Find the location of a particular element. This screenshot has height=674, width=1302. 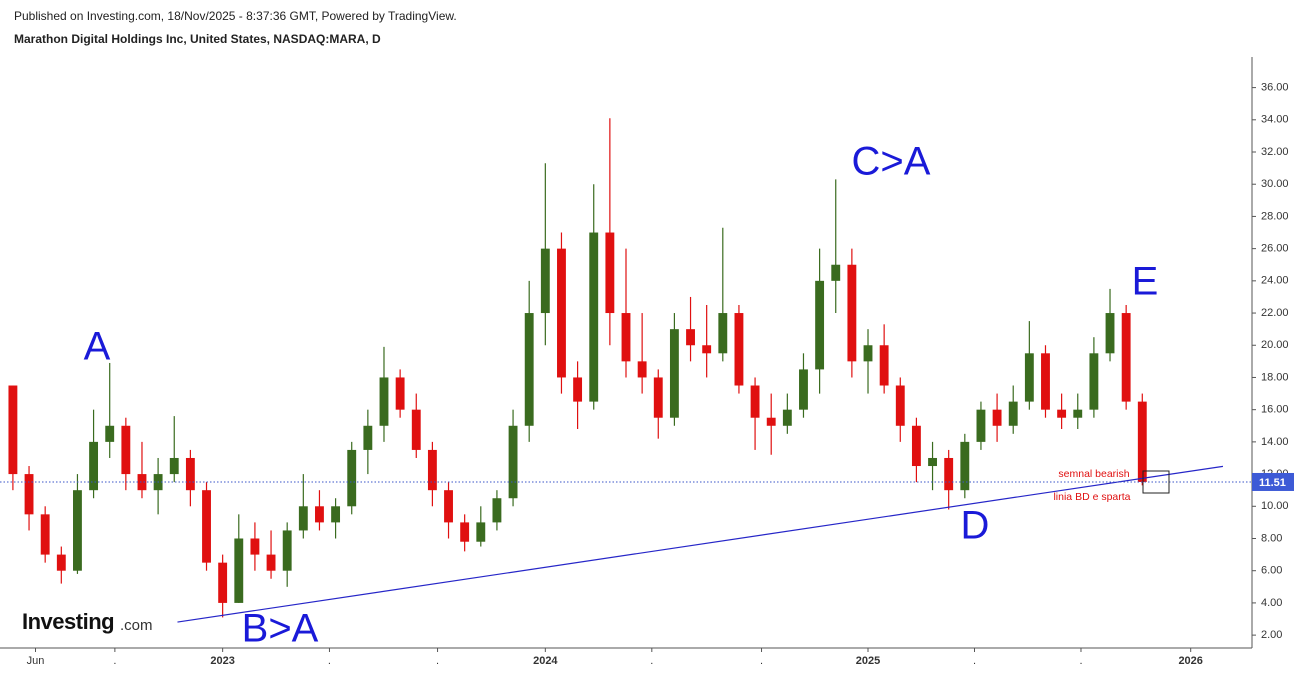

y-tick-label: 36.00 is located at coordinates (1275, 88).